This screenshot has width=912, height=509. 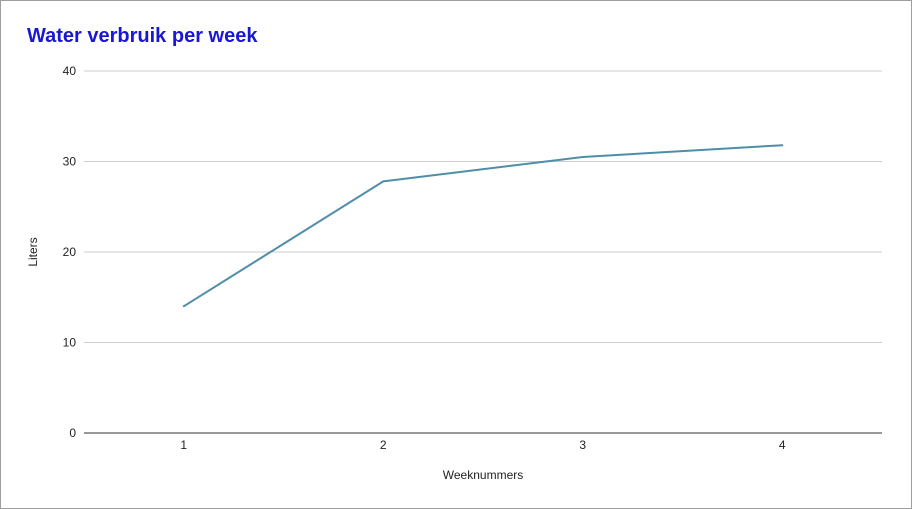 I want to click on x-axis-label: Weeknummers, so click(x=483, y=475).